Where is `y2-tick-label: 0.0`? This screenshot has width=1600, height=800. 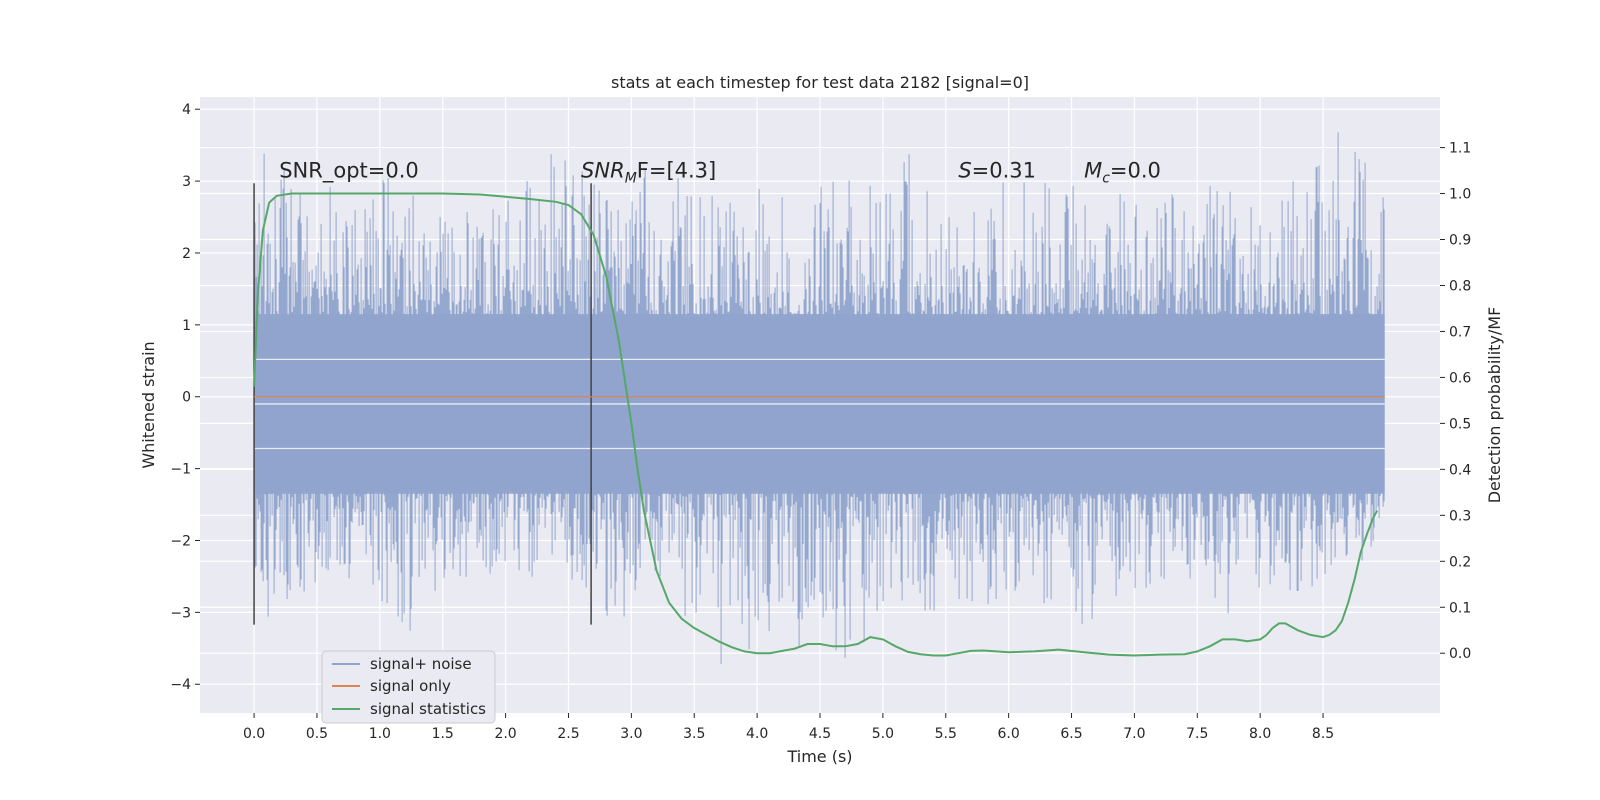
y2-tick-label: 0.0 is located at coordinates (1460, 654).